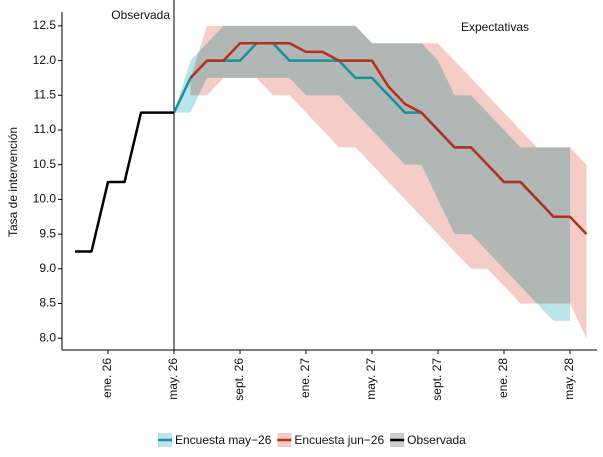 The width and height of the screenshot is (603, 457). Describe the element at coordinates (45, 129) in the screenshot. I see `y-tick-label: 11.0` at that location.